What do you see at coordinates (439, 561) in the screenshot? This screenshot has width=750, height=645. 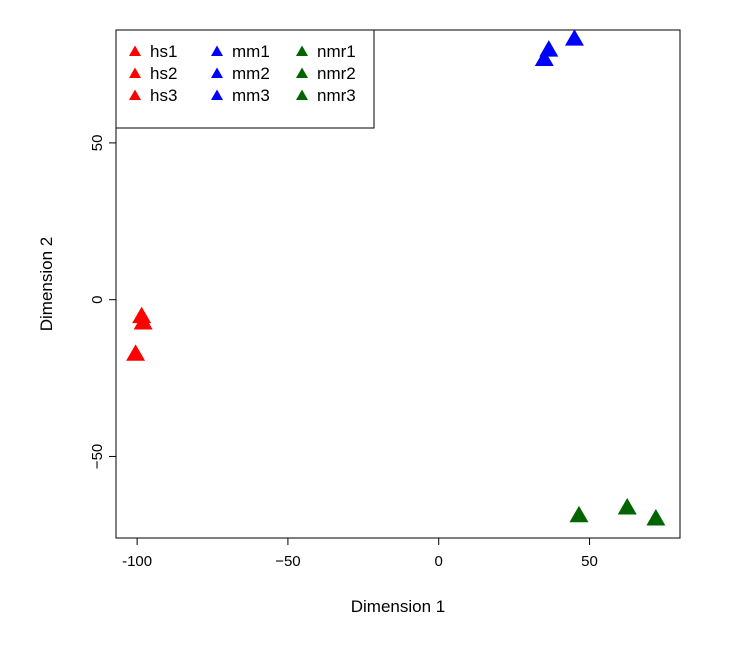 I see `x-tick-label: 0` at bounding box center [439, 561].